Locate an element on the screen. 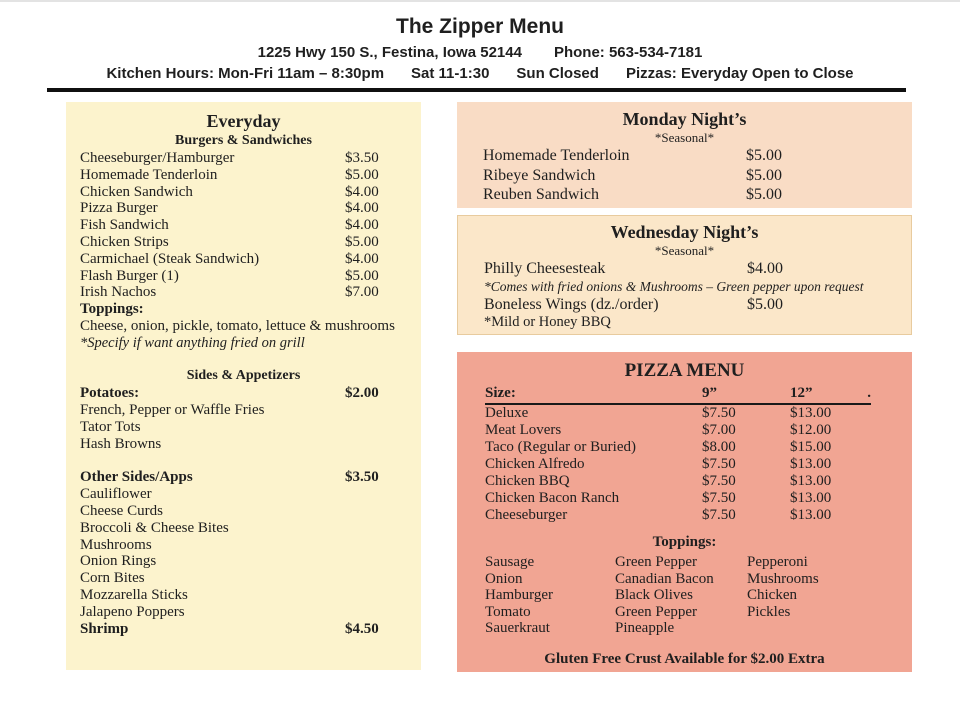 The image size is (960, 720). sides-item: Onion Rings is located at coordinates (118, 561).